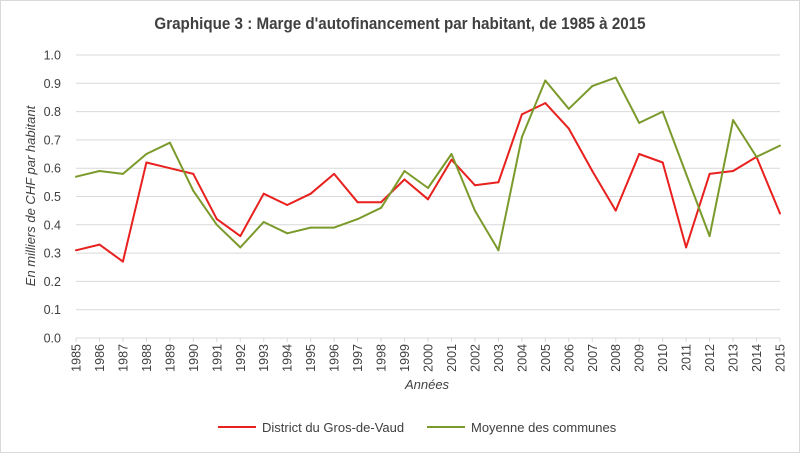  Describe the element at coordinates (194, 358) in the screenshot. I see `x-tick-label: 1990` at that location.